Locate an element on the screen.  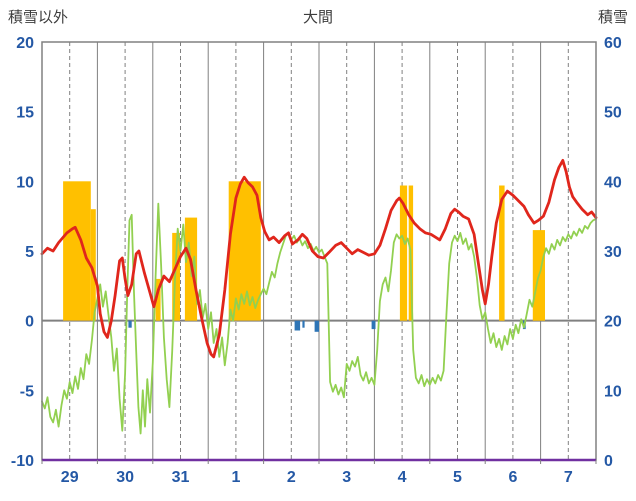
x-axis-day-label: 31 is located at coordinates (181, 477).